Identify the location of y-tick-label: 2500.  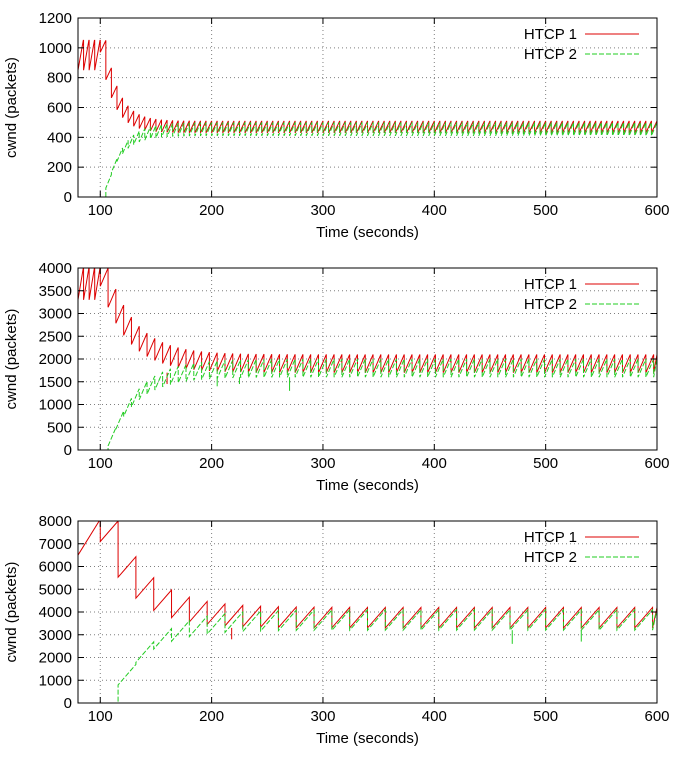
(55, 336).